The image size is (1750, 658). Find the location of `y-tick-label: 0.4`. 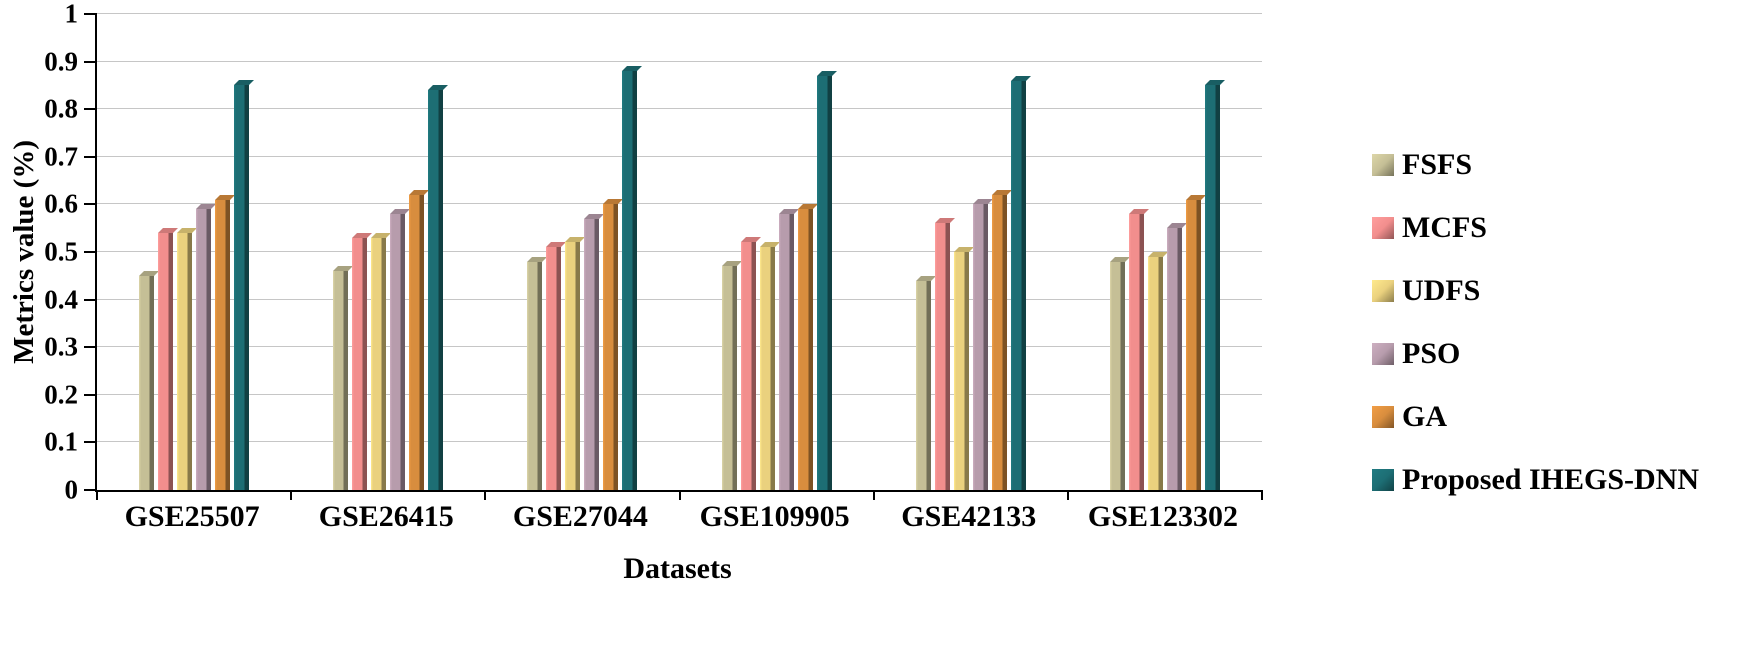

y-tick-label: 0.4 is located at coordinates (61, 299).